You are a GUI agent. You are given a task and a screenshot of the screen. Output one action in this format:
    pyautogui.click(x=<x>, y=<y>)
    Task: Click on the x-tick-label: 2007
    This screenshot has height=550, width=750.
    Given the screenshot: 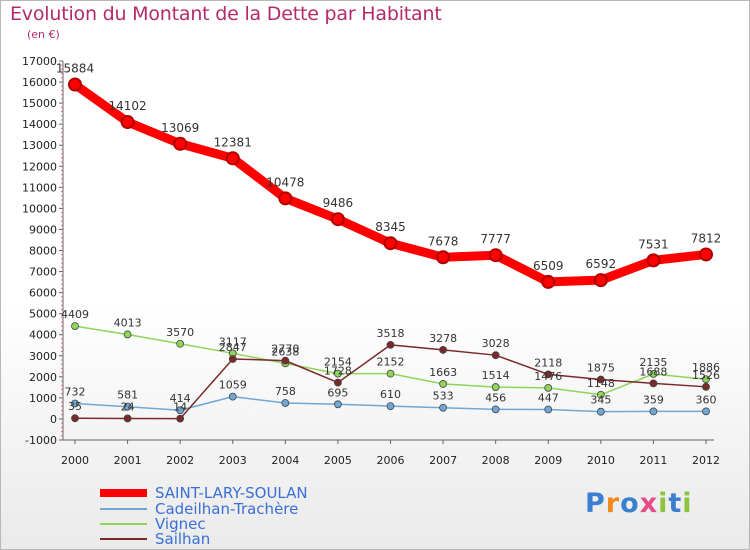 What is the action you would take?
    pyautogui.click(x=443, y=460)
    